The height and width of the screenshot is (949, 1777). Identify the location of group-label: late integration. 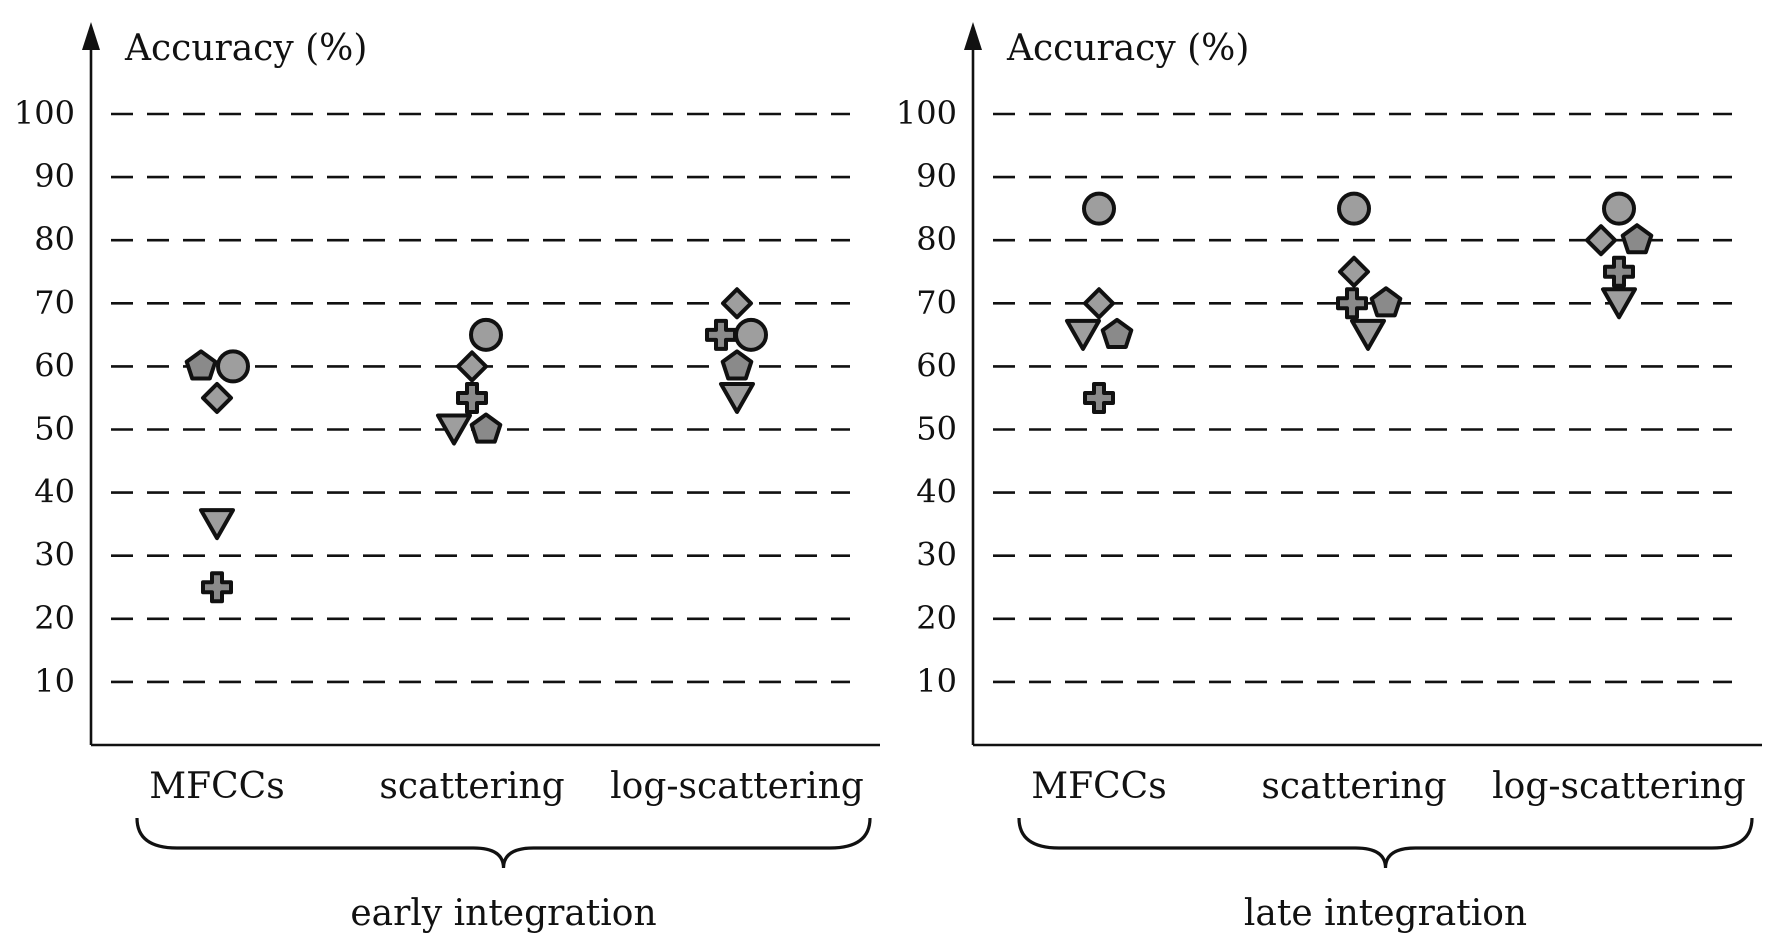
(1385, 913).